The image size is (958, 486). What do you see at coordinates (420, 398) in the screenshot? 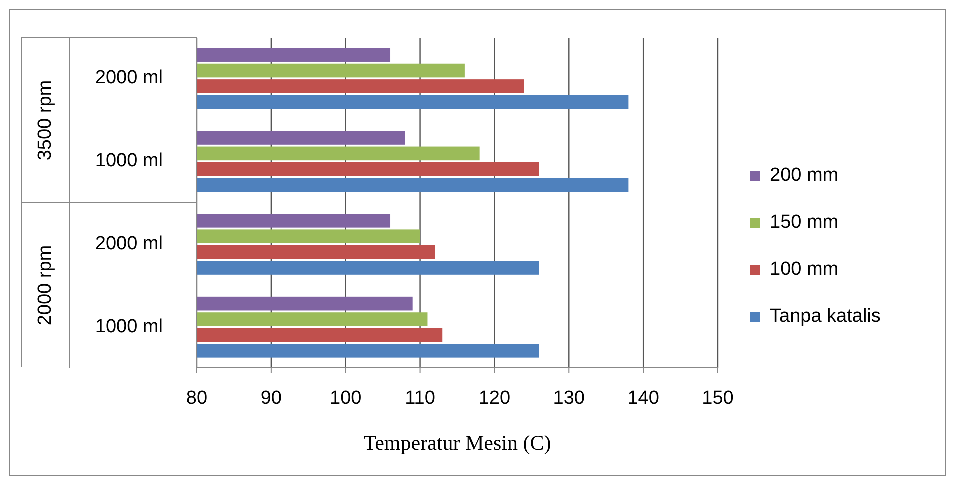
I see `x-tick-label: 110` at bounding box center [420, 398].